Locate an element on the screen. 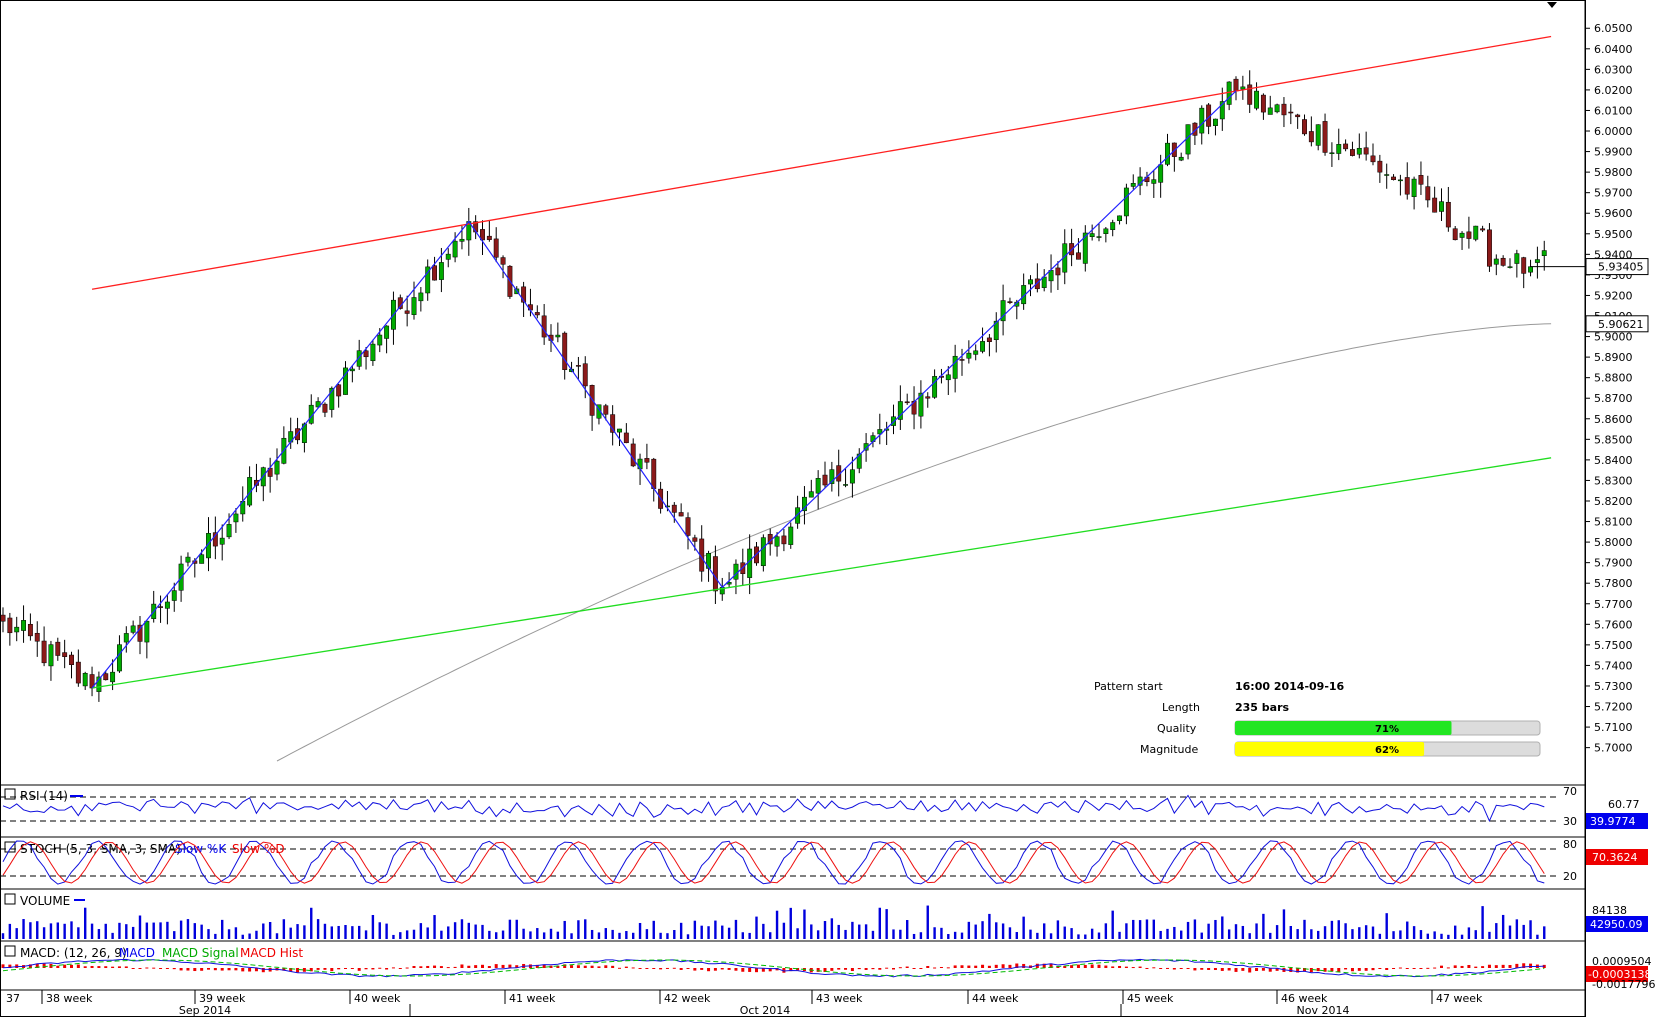 This screenshot has width=1655, height=1021. macd-value: -0.0003138 is located at coordinates (1619, 974).